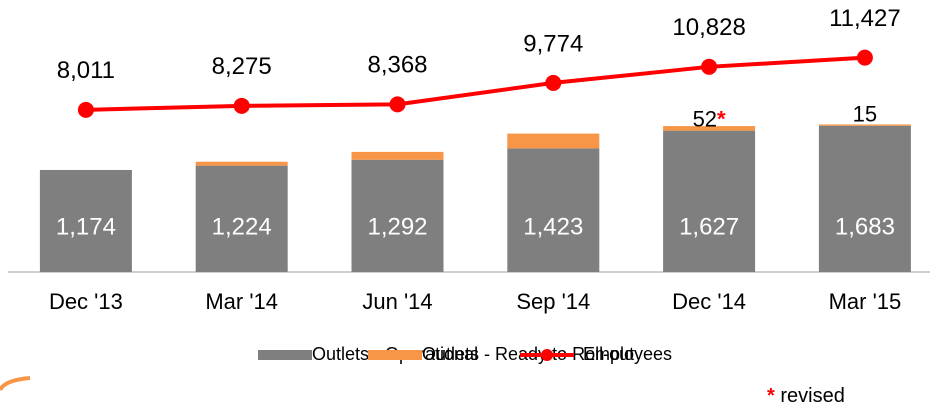 The image size is (935, 414). What do you see at coordinates (709, 301) in the screenshot?
I see `x-tick-label: Dec '14` at bounding box center [709, 301].